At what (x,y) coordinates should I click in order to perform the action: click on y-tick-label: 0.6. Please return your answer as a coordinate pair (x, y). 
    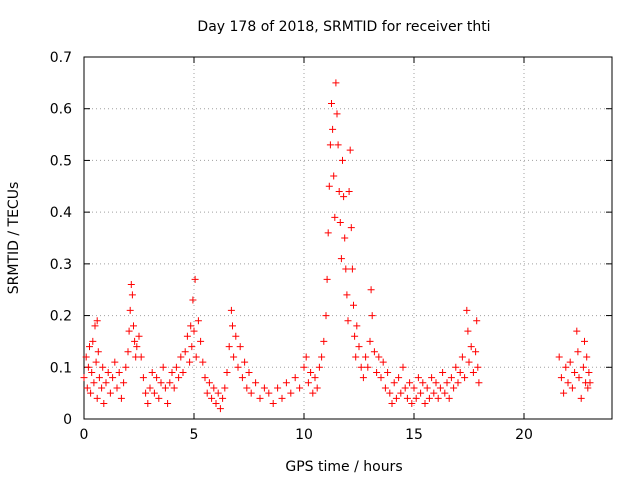
    Looking at the image, I should click on (61, 110).